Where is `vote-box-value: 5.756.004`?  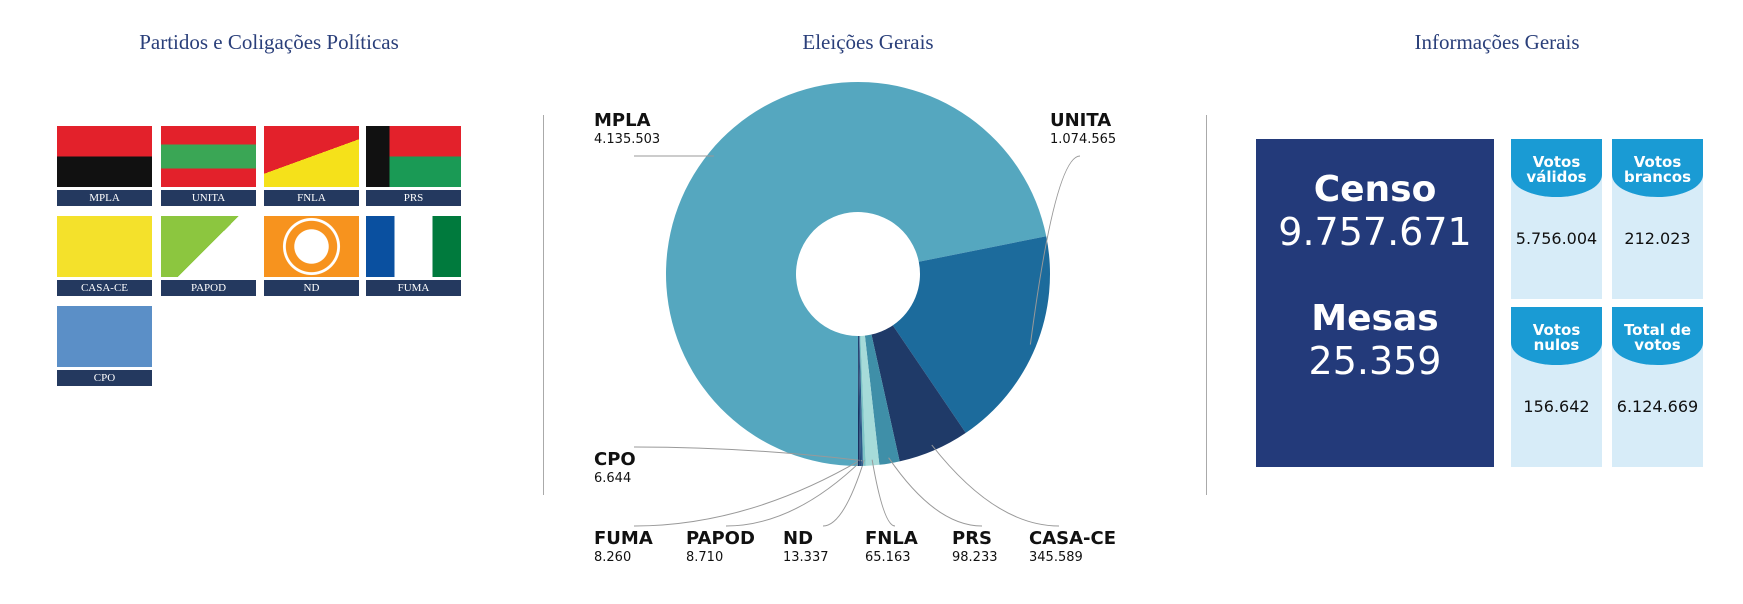
vote-box-value: 5.756.004 is located at coordinates (1556, 238).